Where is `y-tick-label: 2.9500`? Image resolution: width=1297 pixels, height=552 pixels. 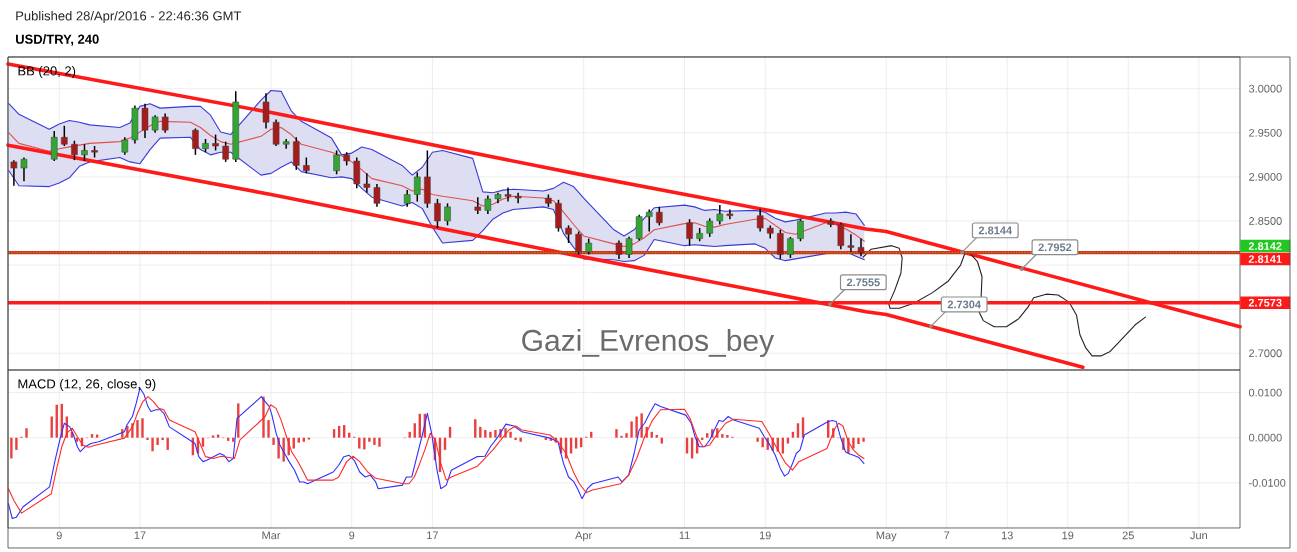 y-tick-label: 2.9500 is located at coordinates (1265, 132).